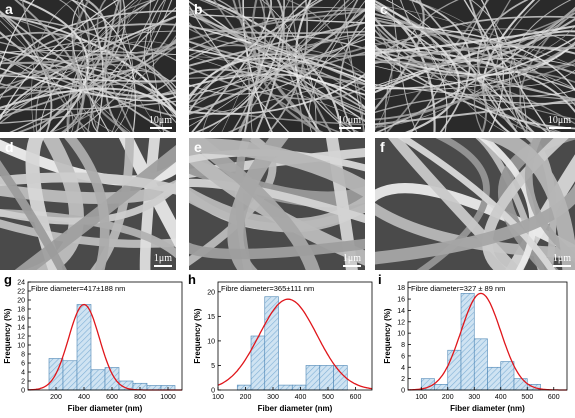  I want to click on scale-text-a: 10μm, so click(160, 120).